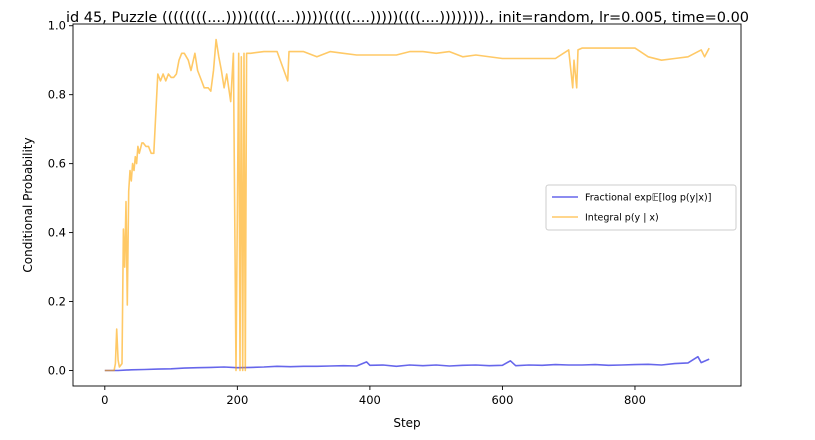  Describe the element at coordinates (60, 198) in the screenshot. I see `y-axis-ticks: 0.0 0.2 0.4 0.6 0.8 1.0` at that location.